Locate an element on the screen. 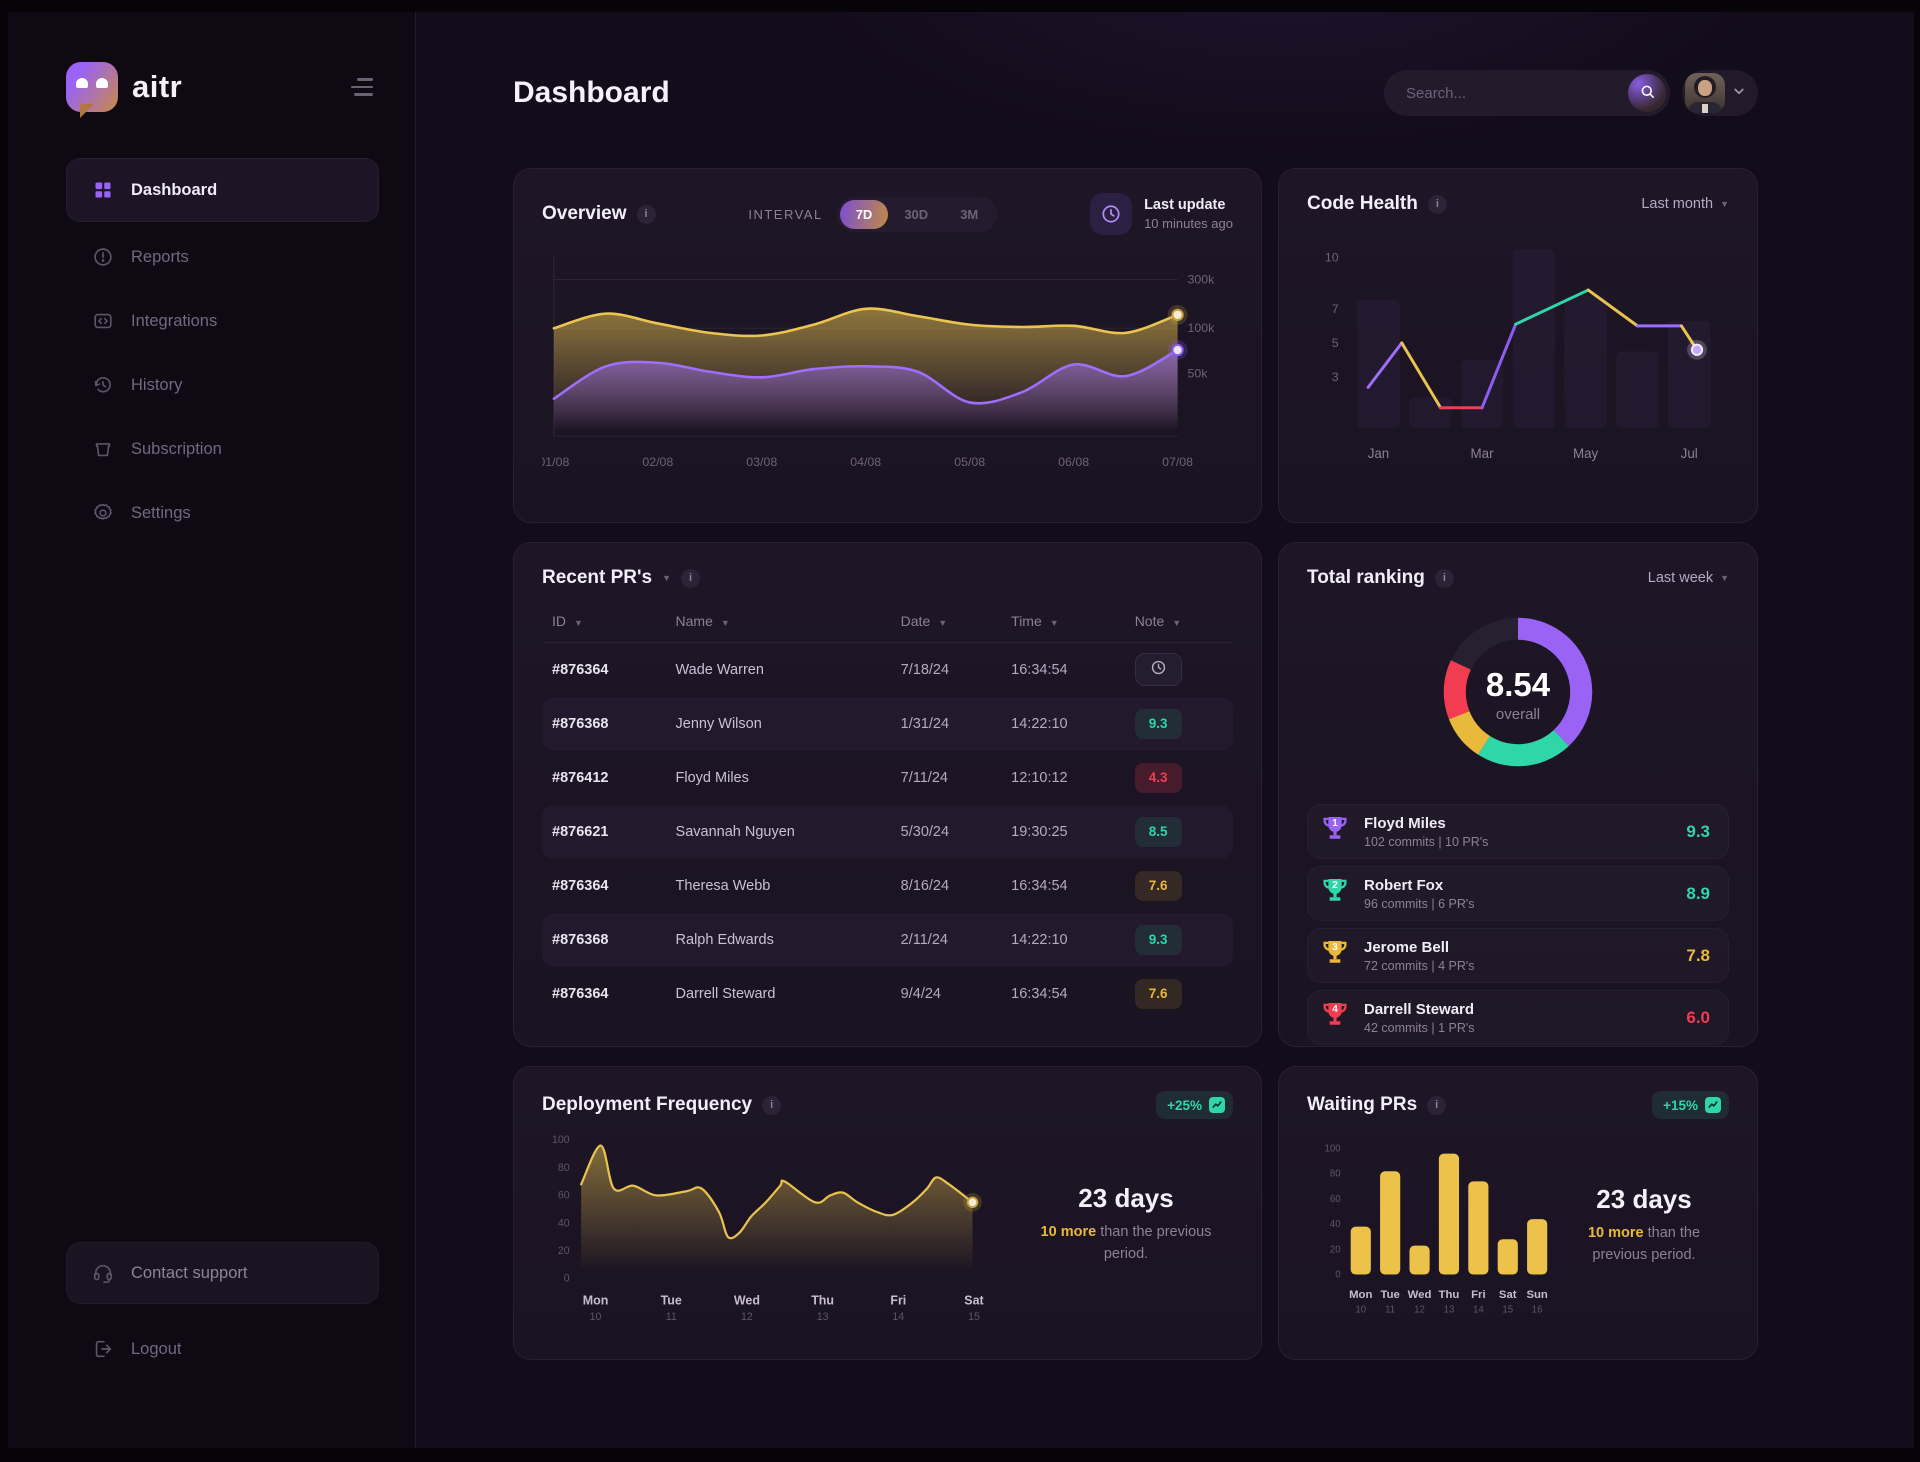 This screenshot has height=1462, width=1920. interval-3m-button: 3M is located at coordinates (969, 214).